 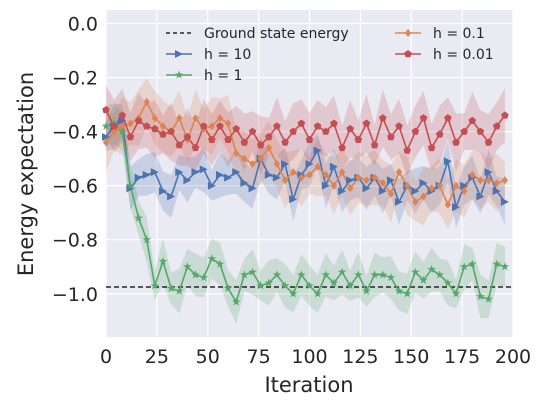 I want to click on x-axis-title: Iteration, so click(x=308, y=385).